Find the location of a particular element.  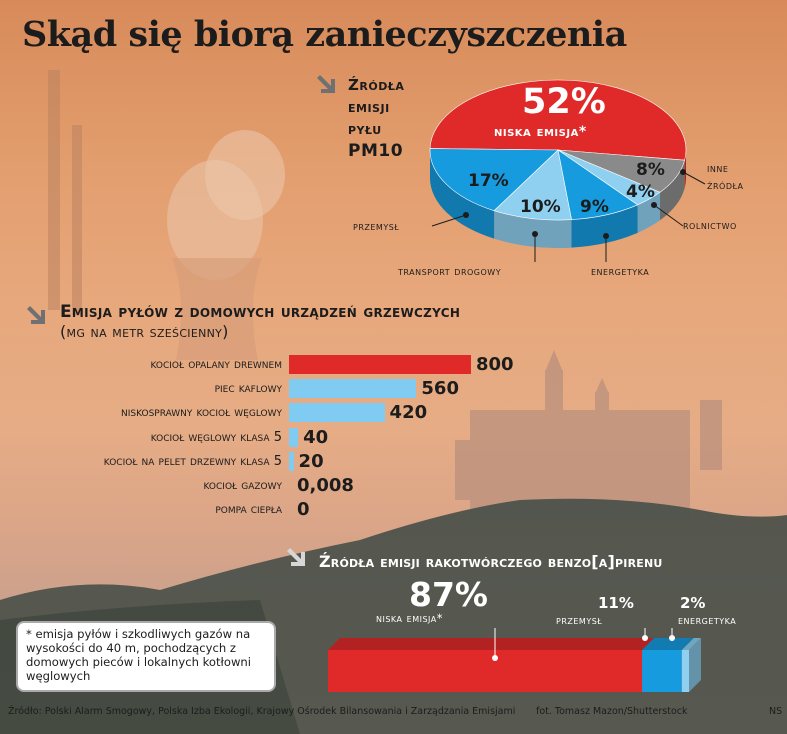

bar-value-label: 560 is located at coordinates (440, 389).